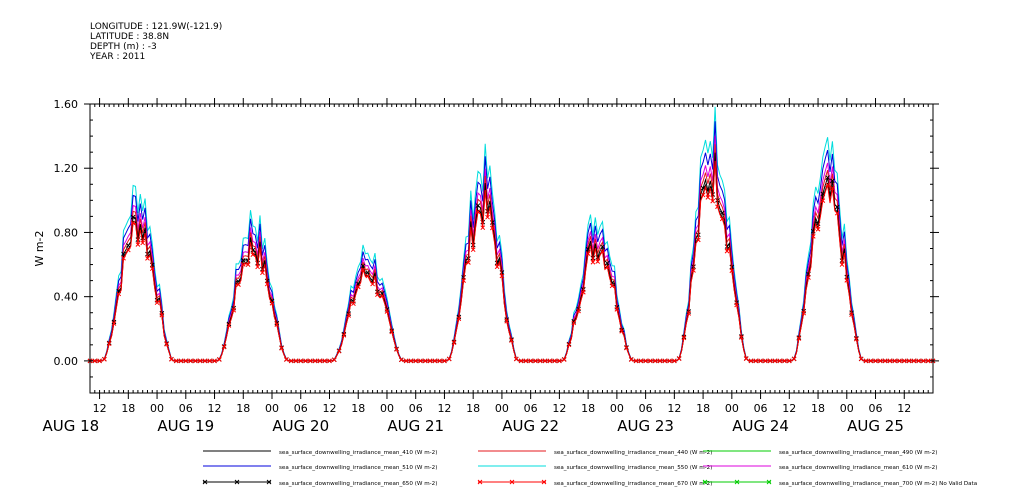  What do you see at coordinates (66, 297) in the screenshot?
I see `y-tick-label: 0.40` at bounding box center [66, 297].